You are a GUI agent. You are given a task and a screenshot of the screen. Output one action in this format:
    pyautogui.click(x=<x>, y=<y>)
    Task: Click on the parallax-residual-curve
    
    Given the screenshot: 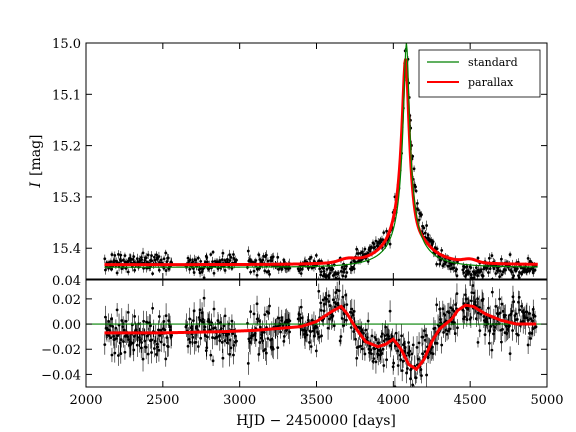 What is the action you would take?
    pyautogui.click(x=320, y=337)
    